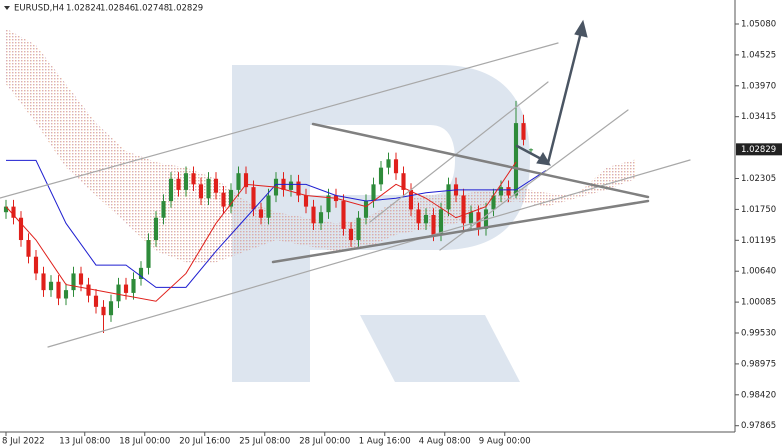  I want to click on open-value: 1.02824, so click(83, 9).